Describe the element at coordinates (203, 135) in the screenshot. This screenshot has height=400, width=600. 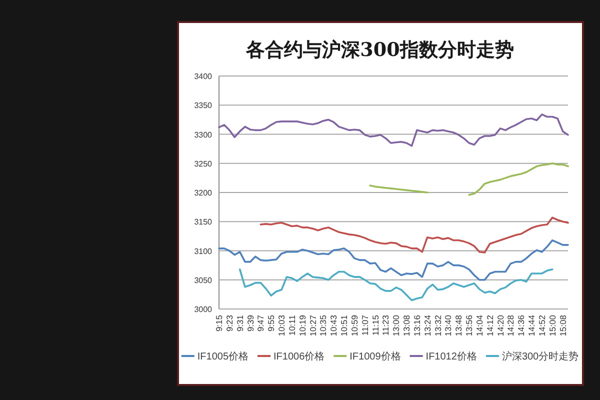
I see `y-tick-label: 3300` at that location.